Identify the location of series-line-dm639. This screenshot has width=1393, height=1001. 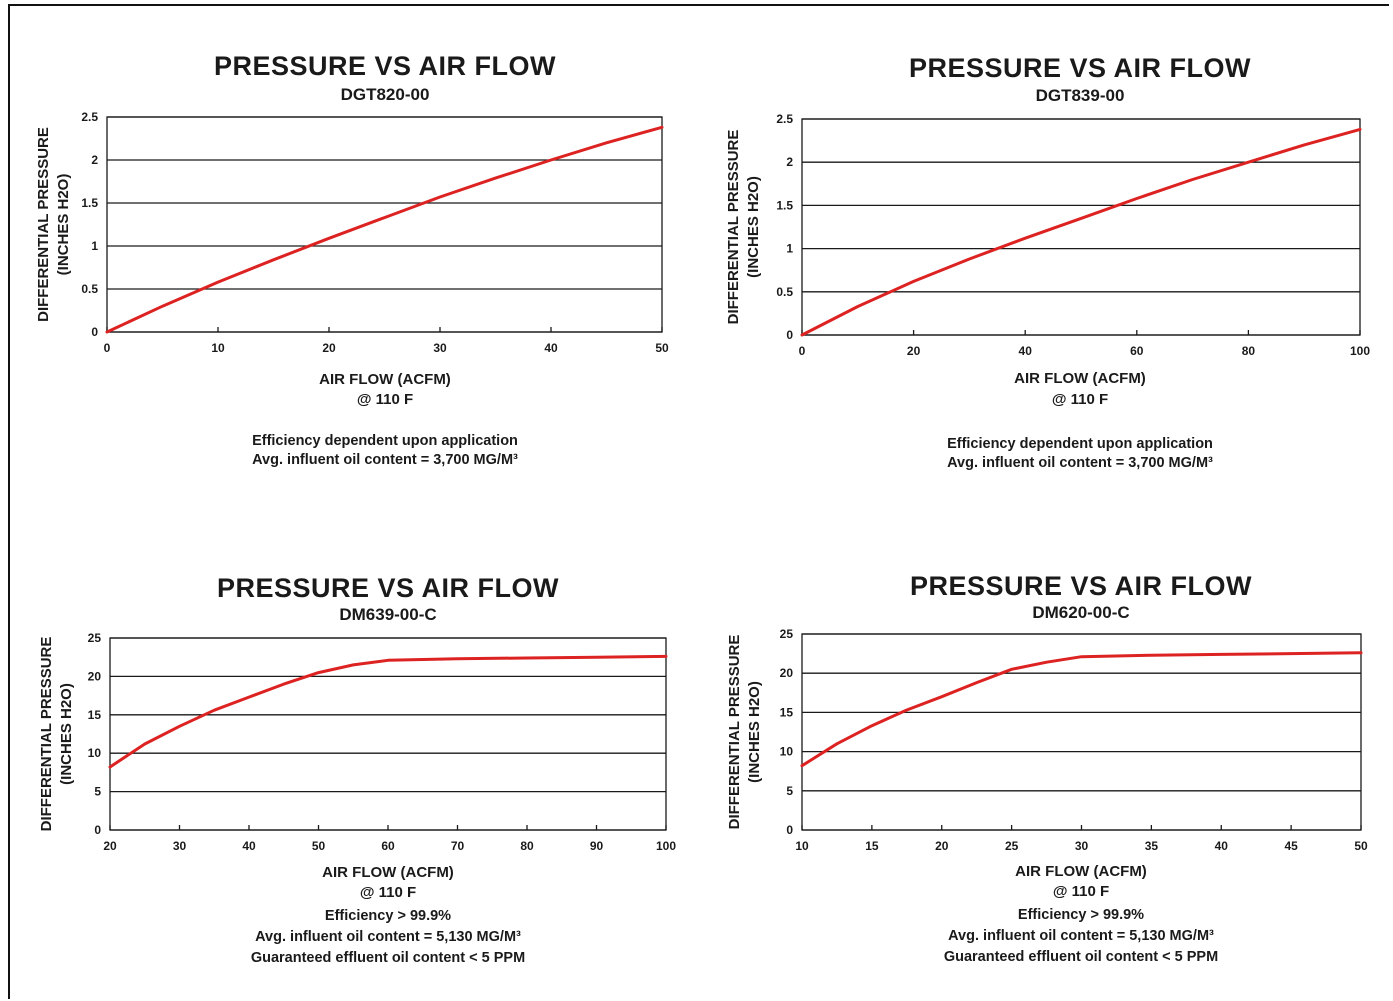
(388, 711).